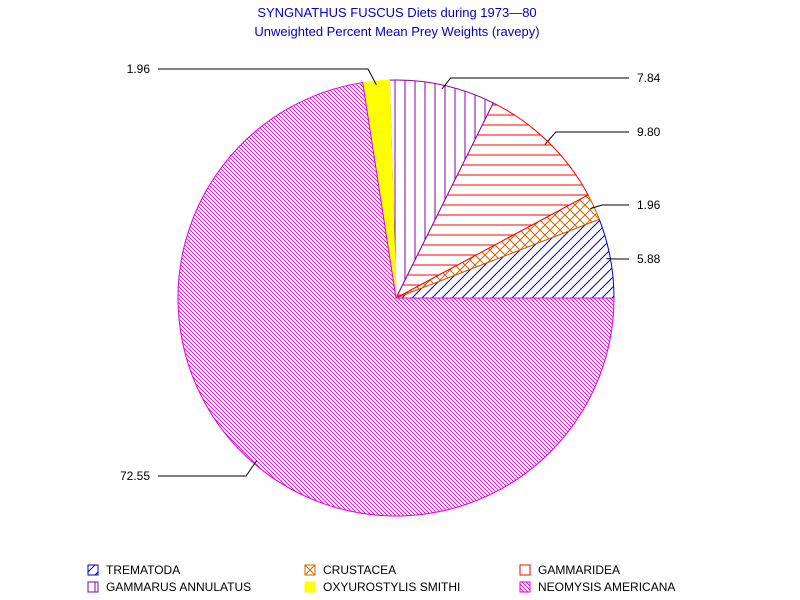 The width and height of the screenshot is (800, 600). What do you see at coordinates (586, 138) in the screenshot?
I see `leader-line-gammaridea` at bounding box center [586, 138].